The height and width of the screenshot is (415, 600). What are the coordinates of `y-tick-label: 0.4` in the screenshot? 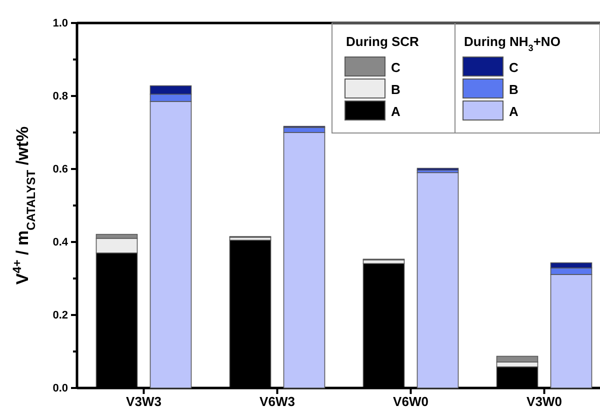 It's located at (60, 242).